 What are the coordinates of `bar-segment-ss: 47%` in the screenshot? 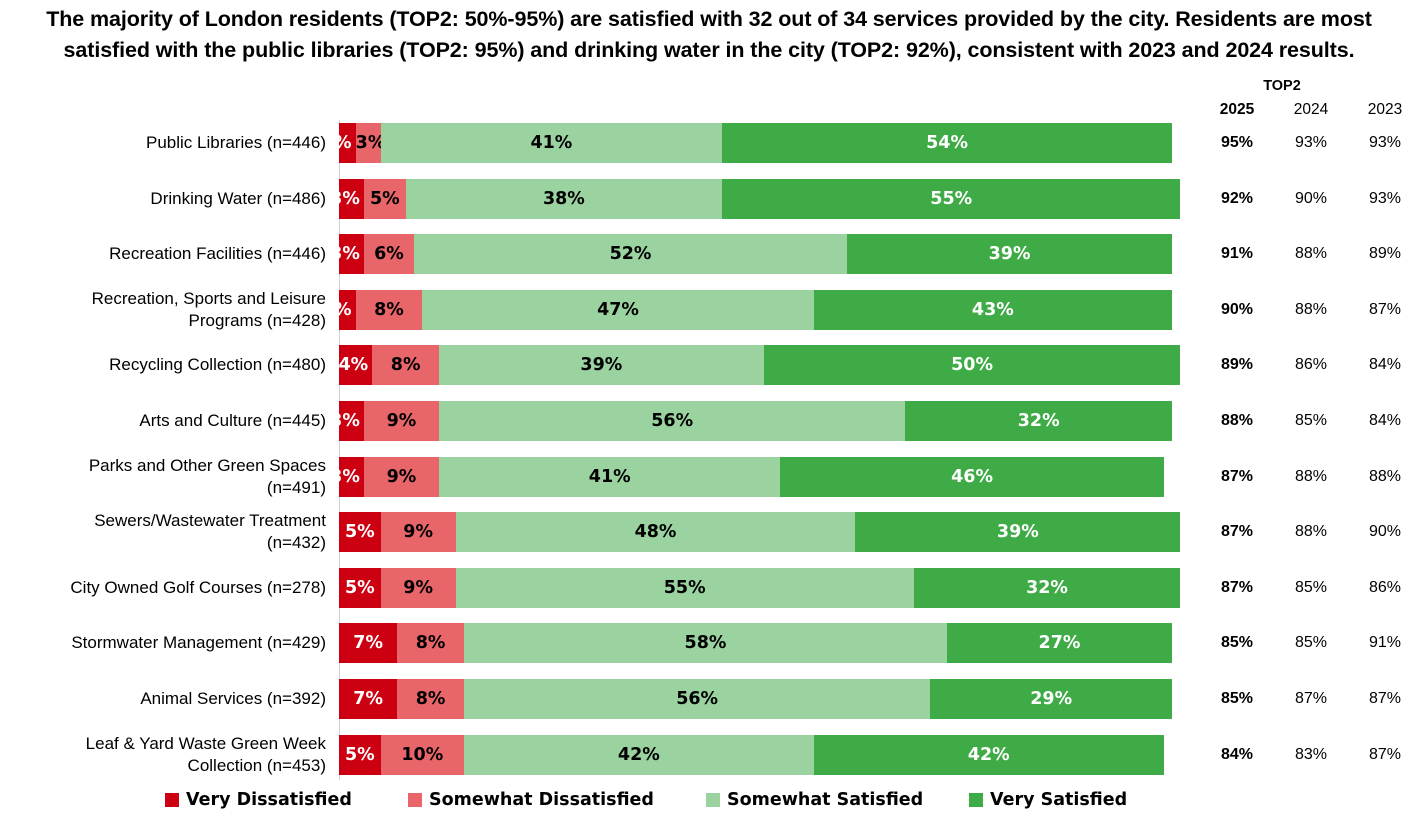 It's located at (618, 309).